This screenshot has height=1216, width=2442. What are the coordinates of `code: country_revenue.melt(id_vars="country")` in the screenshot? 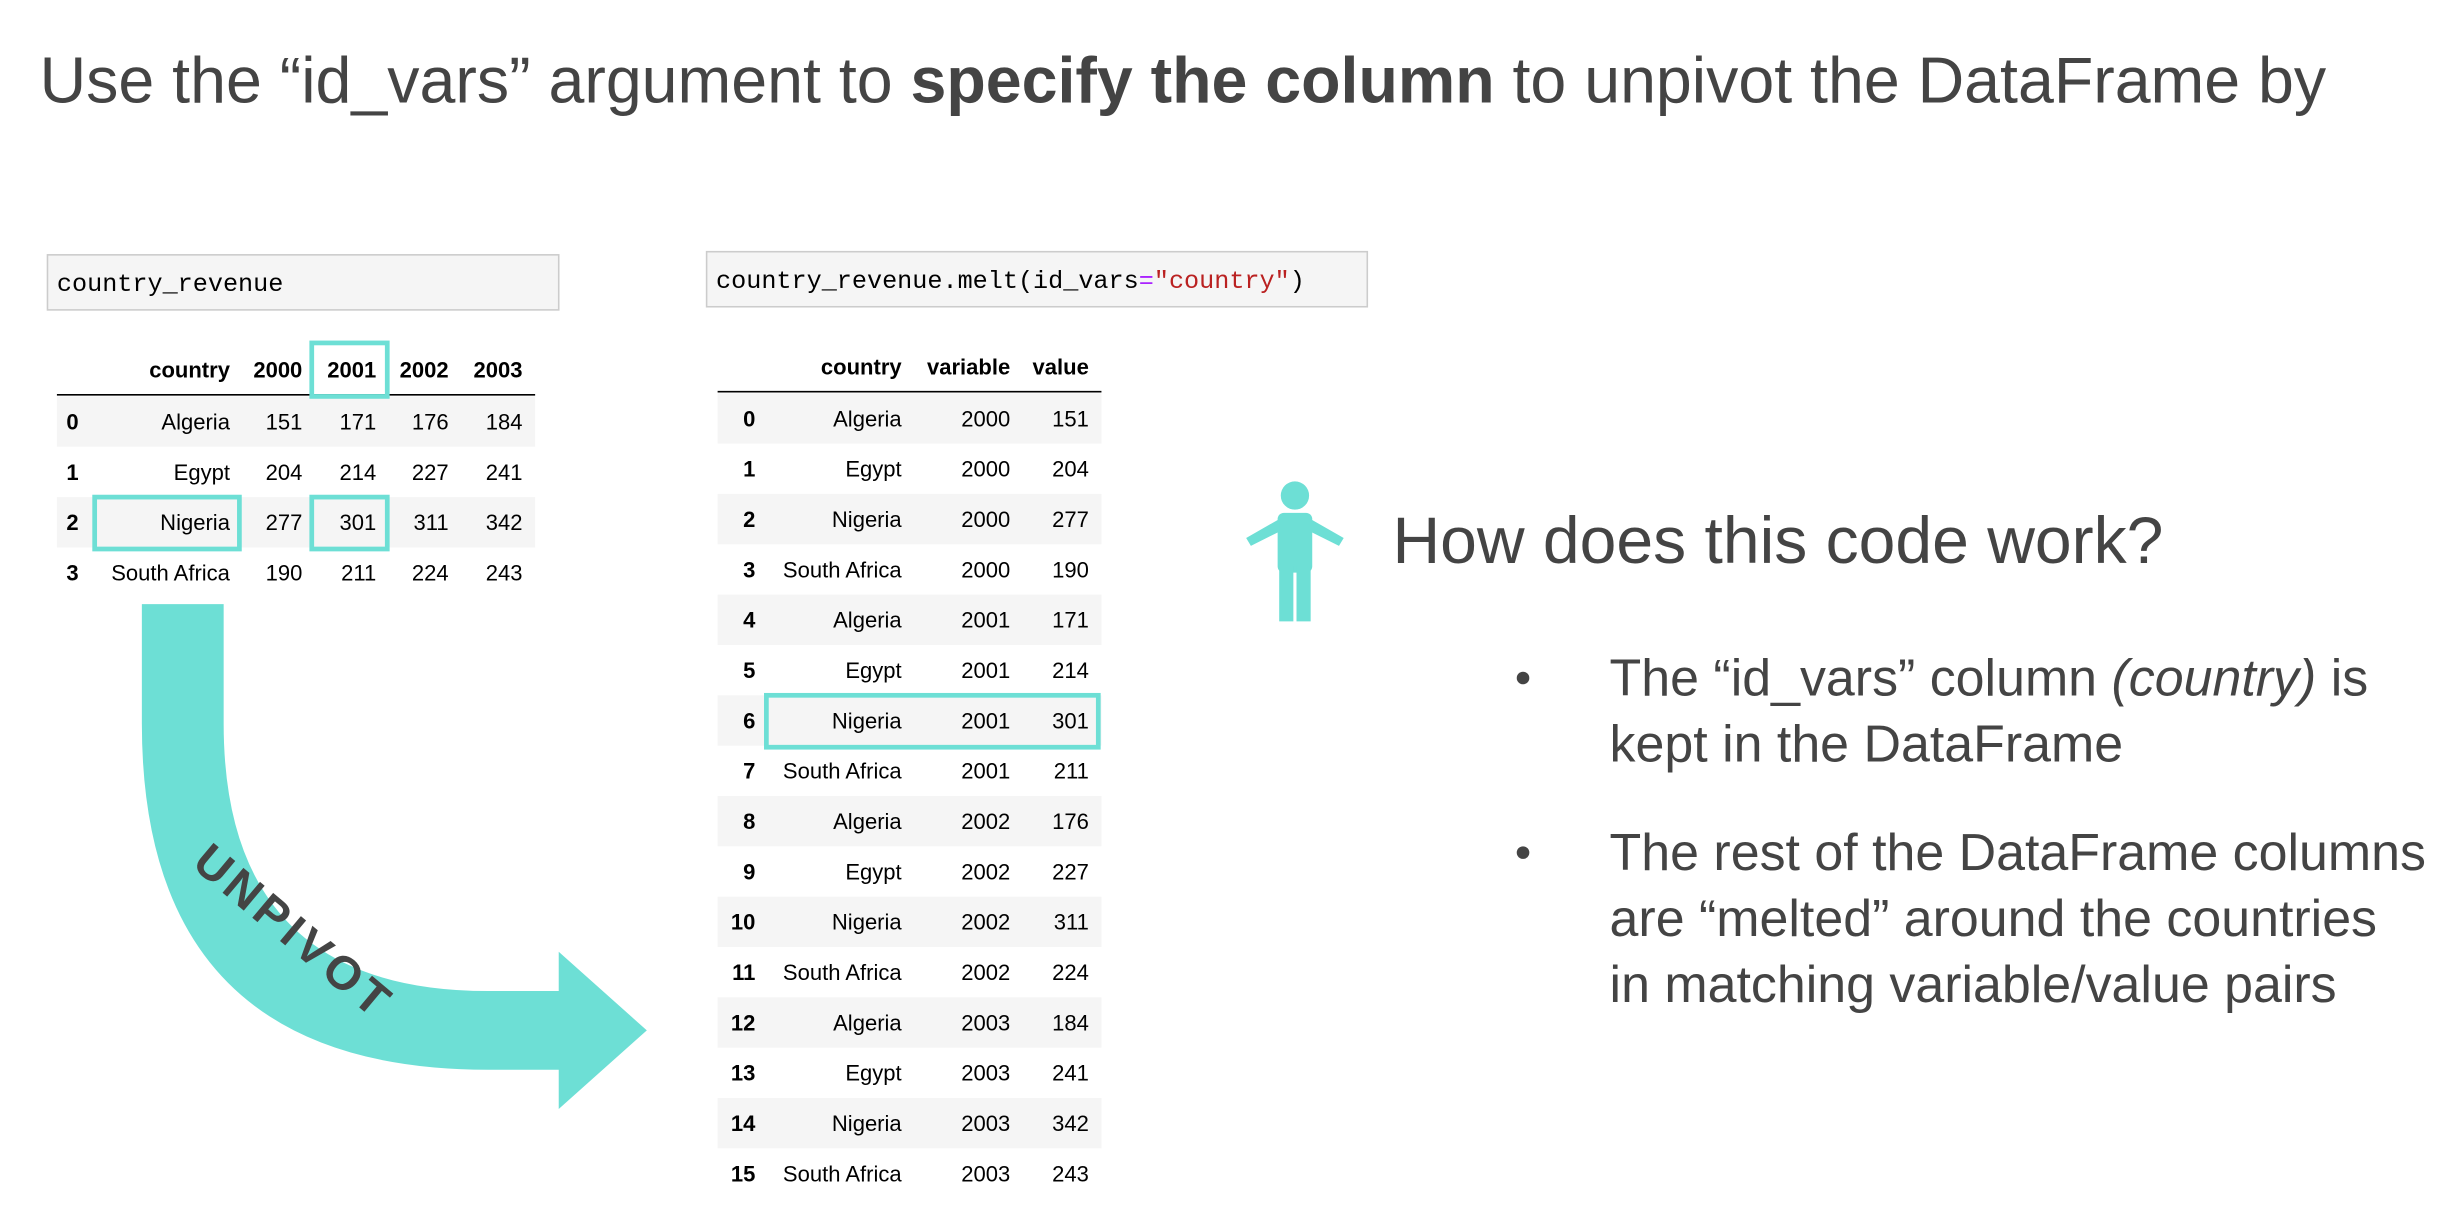 It's located at (1010, 281).